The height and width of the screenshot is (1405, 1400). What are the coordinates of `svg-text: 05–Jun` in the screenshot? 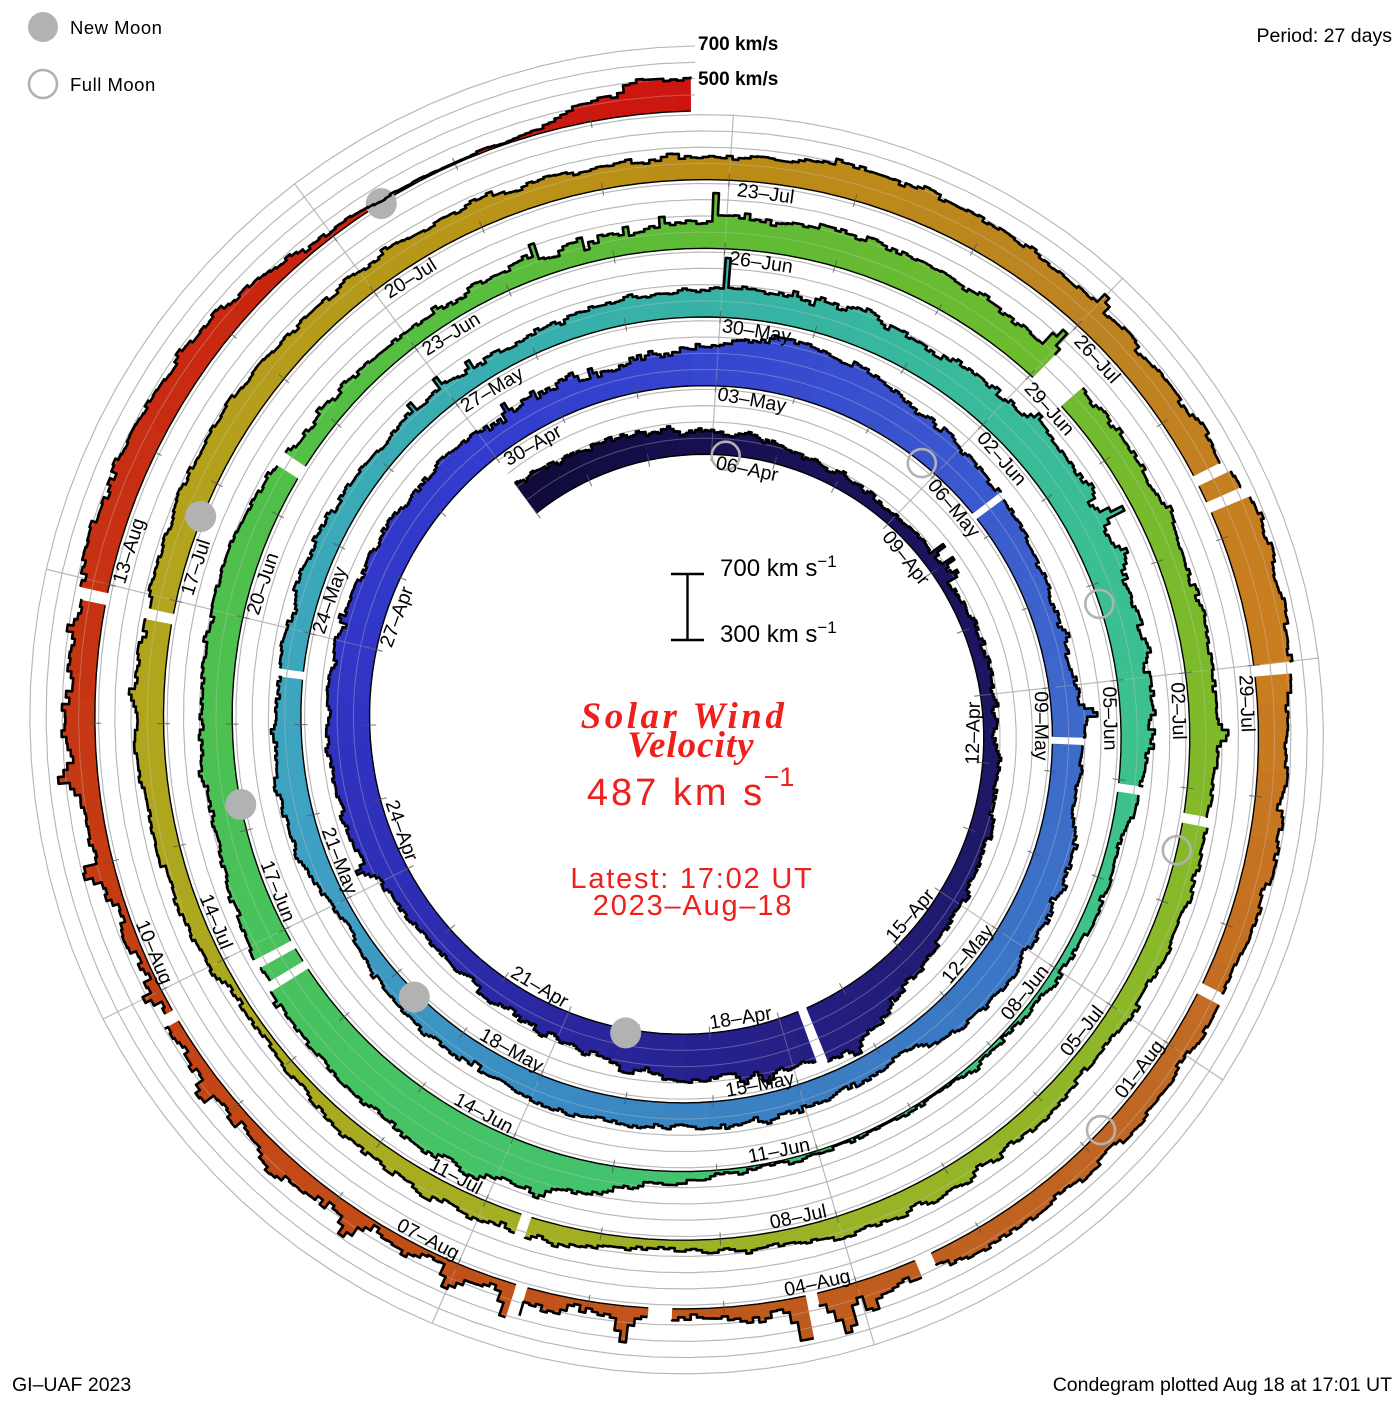 It's located at (1109, 718).